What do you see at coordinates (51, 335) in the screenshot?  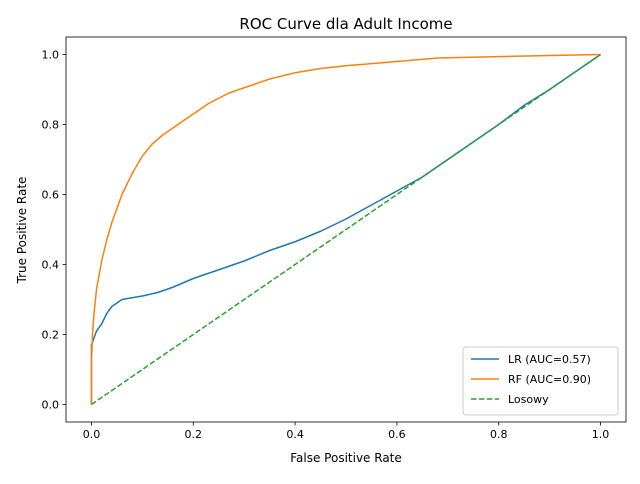 I see `y-tick-label-1: 0.2` at bounding box center [51, 335].